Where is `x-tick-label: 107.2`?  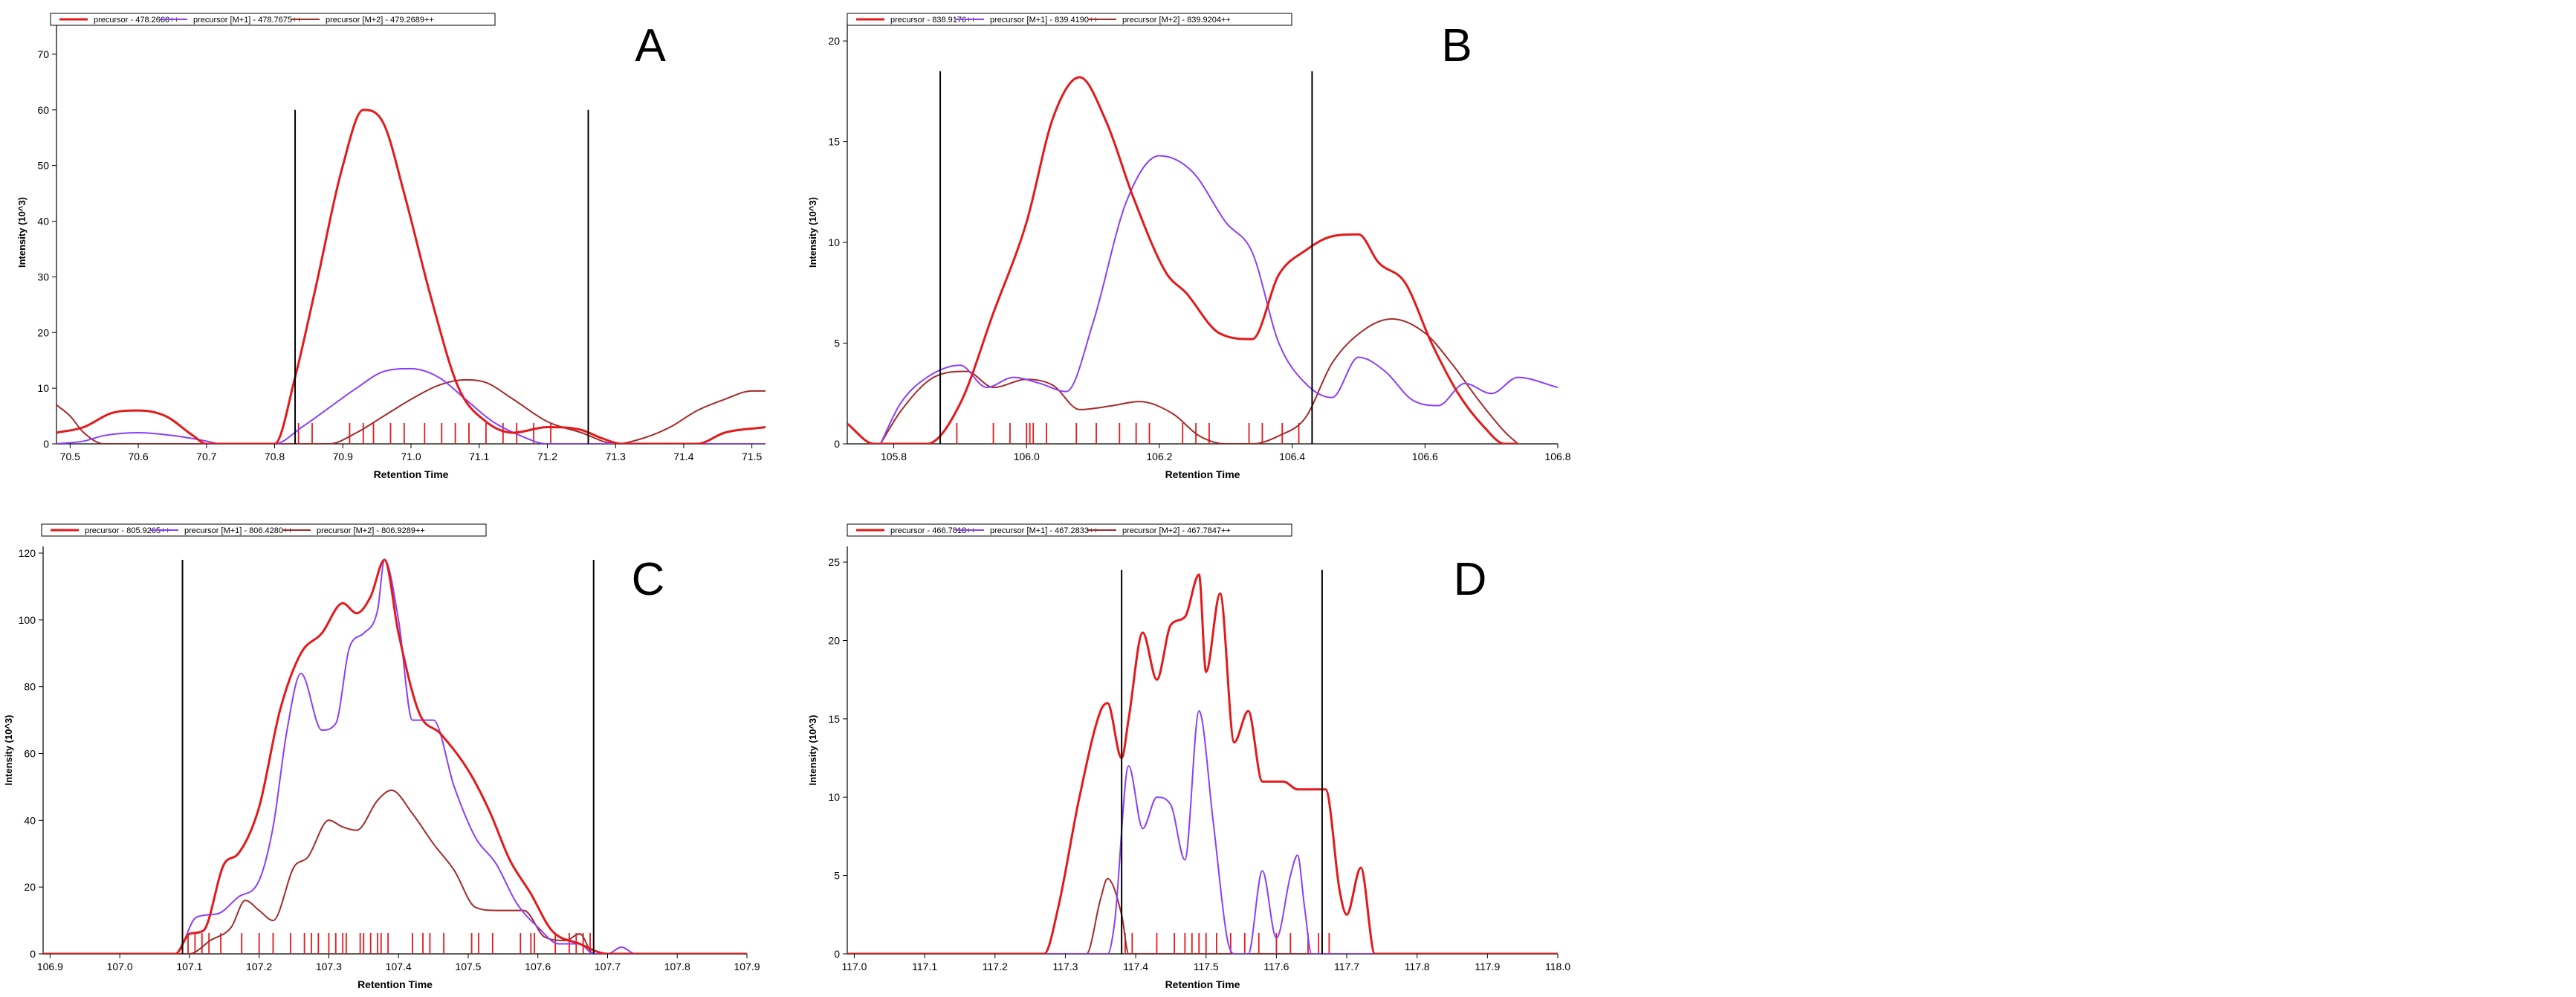
x-tick-label: 107.2 is located at coordinates (259, 967).